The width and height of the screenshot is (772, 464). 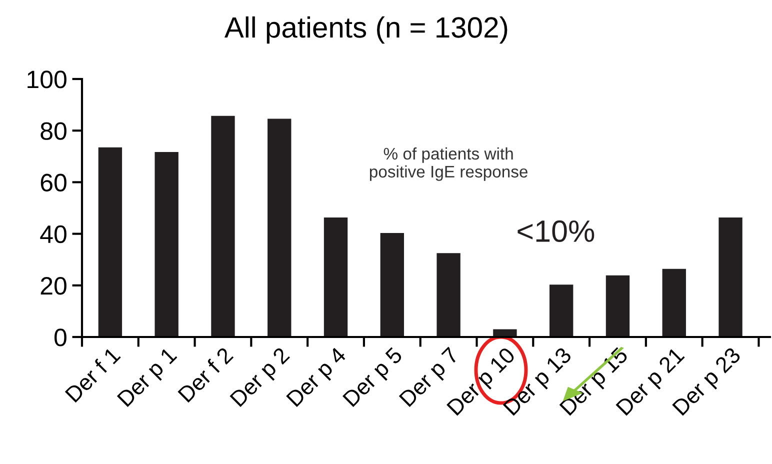 I want to click on y-tick-label: 100, so click(x=47, y=79).